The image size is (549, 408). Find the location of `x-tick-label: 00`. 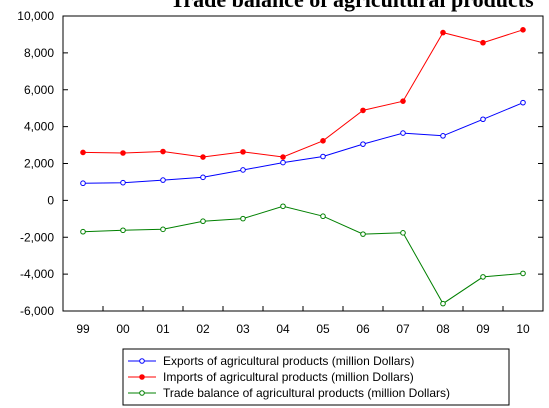

x-tick-label: 00 is located at coordinates (123, 329).